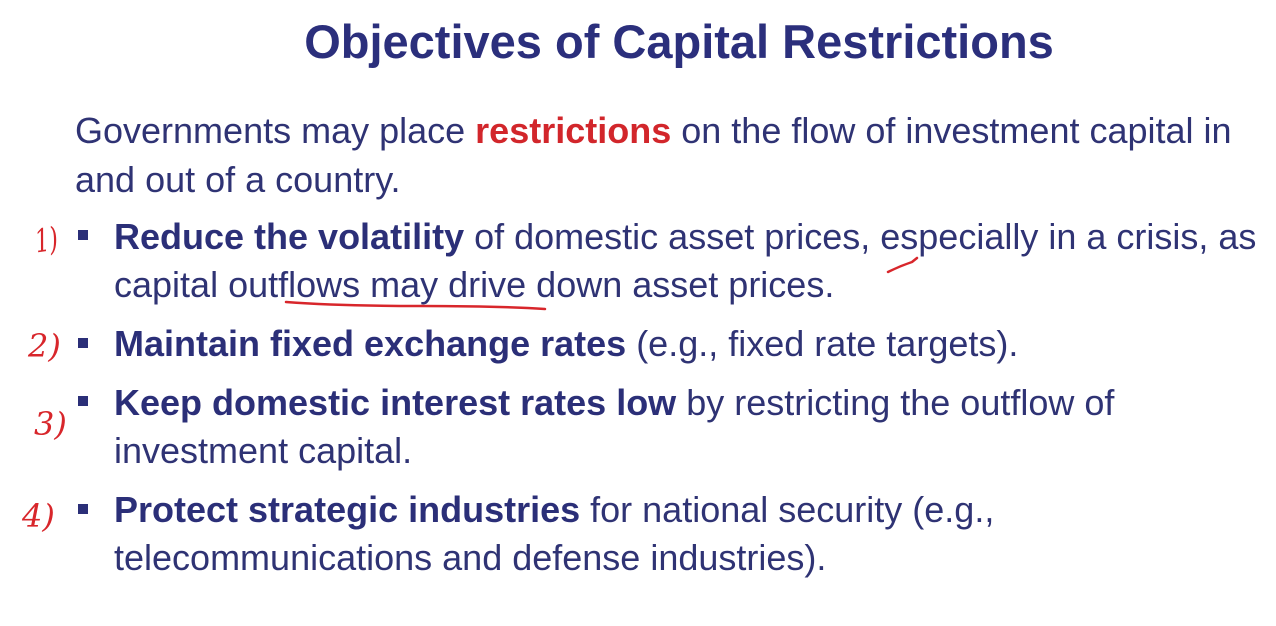 The height and width of the screenshot is (626, 1276). I want to click on intro-highlight: restrictions, so click(573, 130).